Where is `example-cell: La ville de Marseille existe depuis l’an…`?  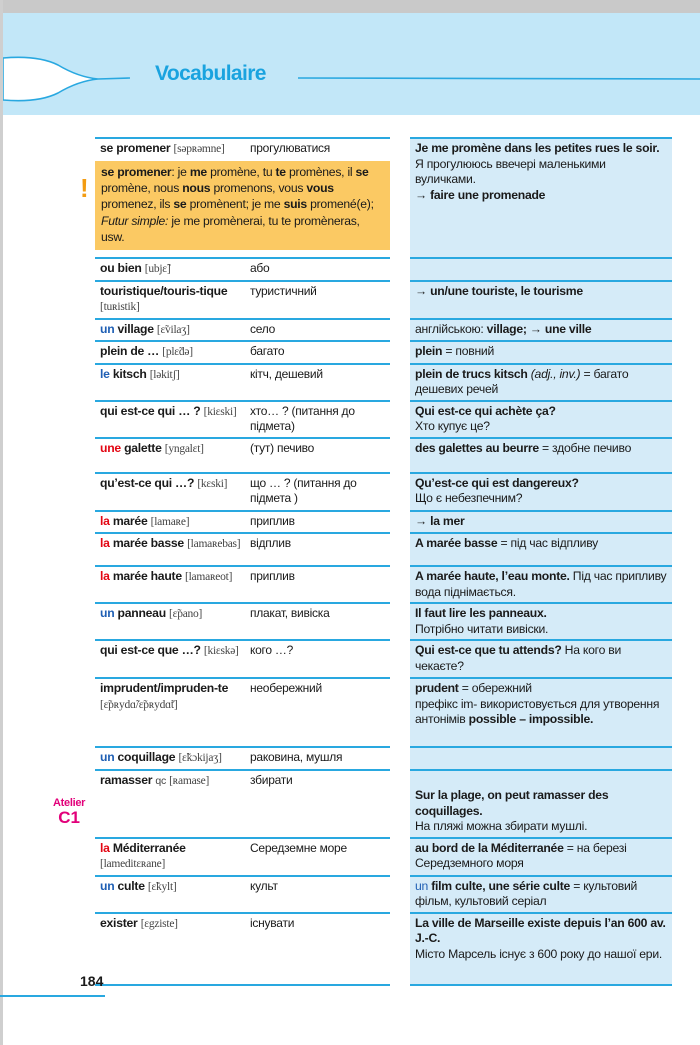
example-cell: La ville de Marseille existe depuis l’an… is located at coordinates (541, 947).